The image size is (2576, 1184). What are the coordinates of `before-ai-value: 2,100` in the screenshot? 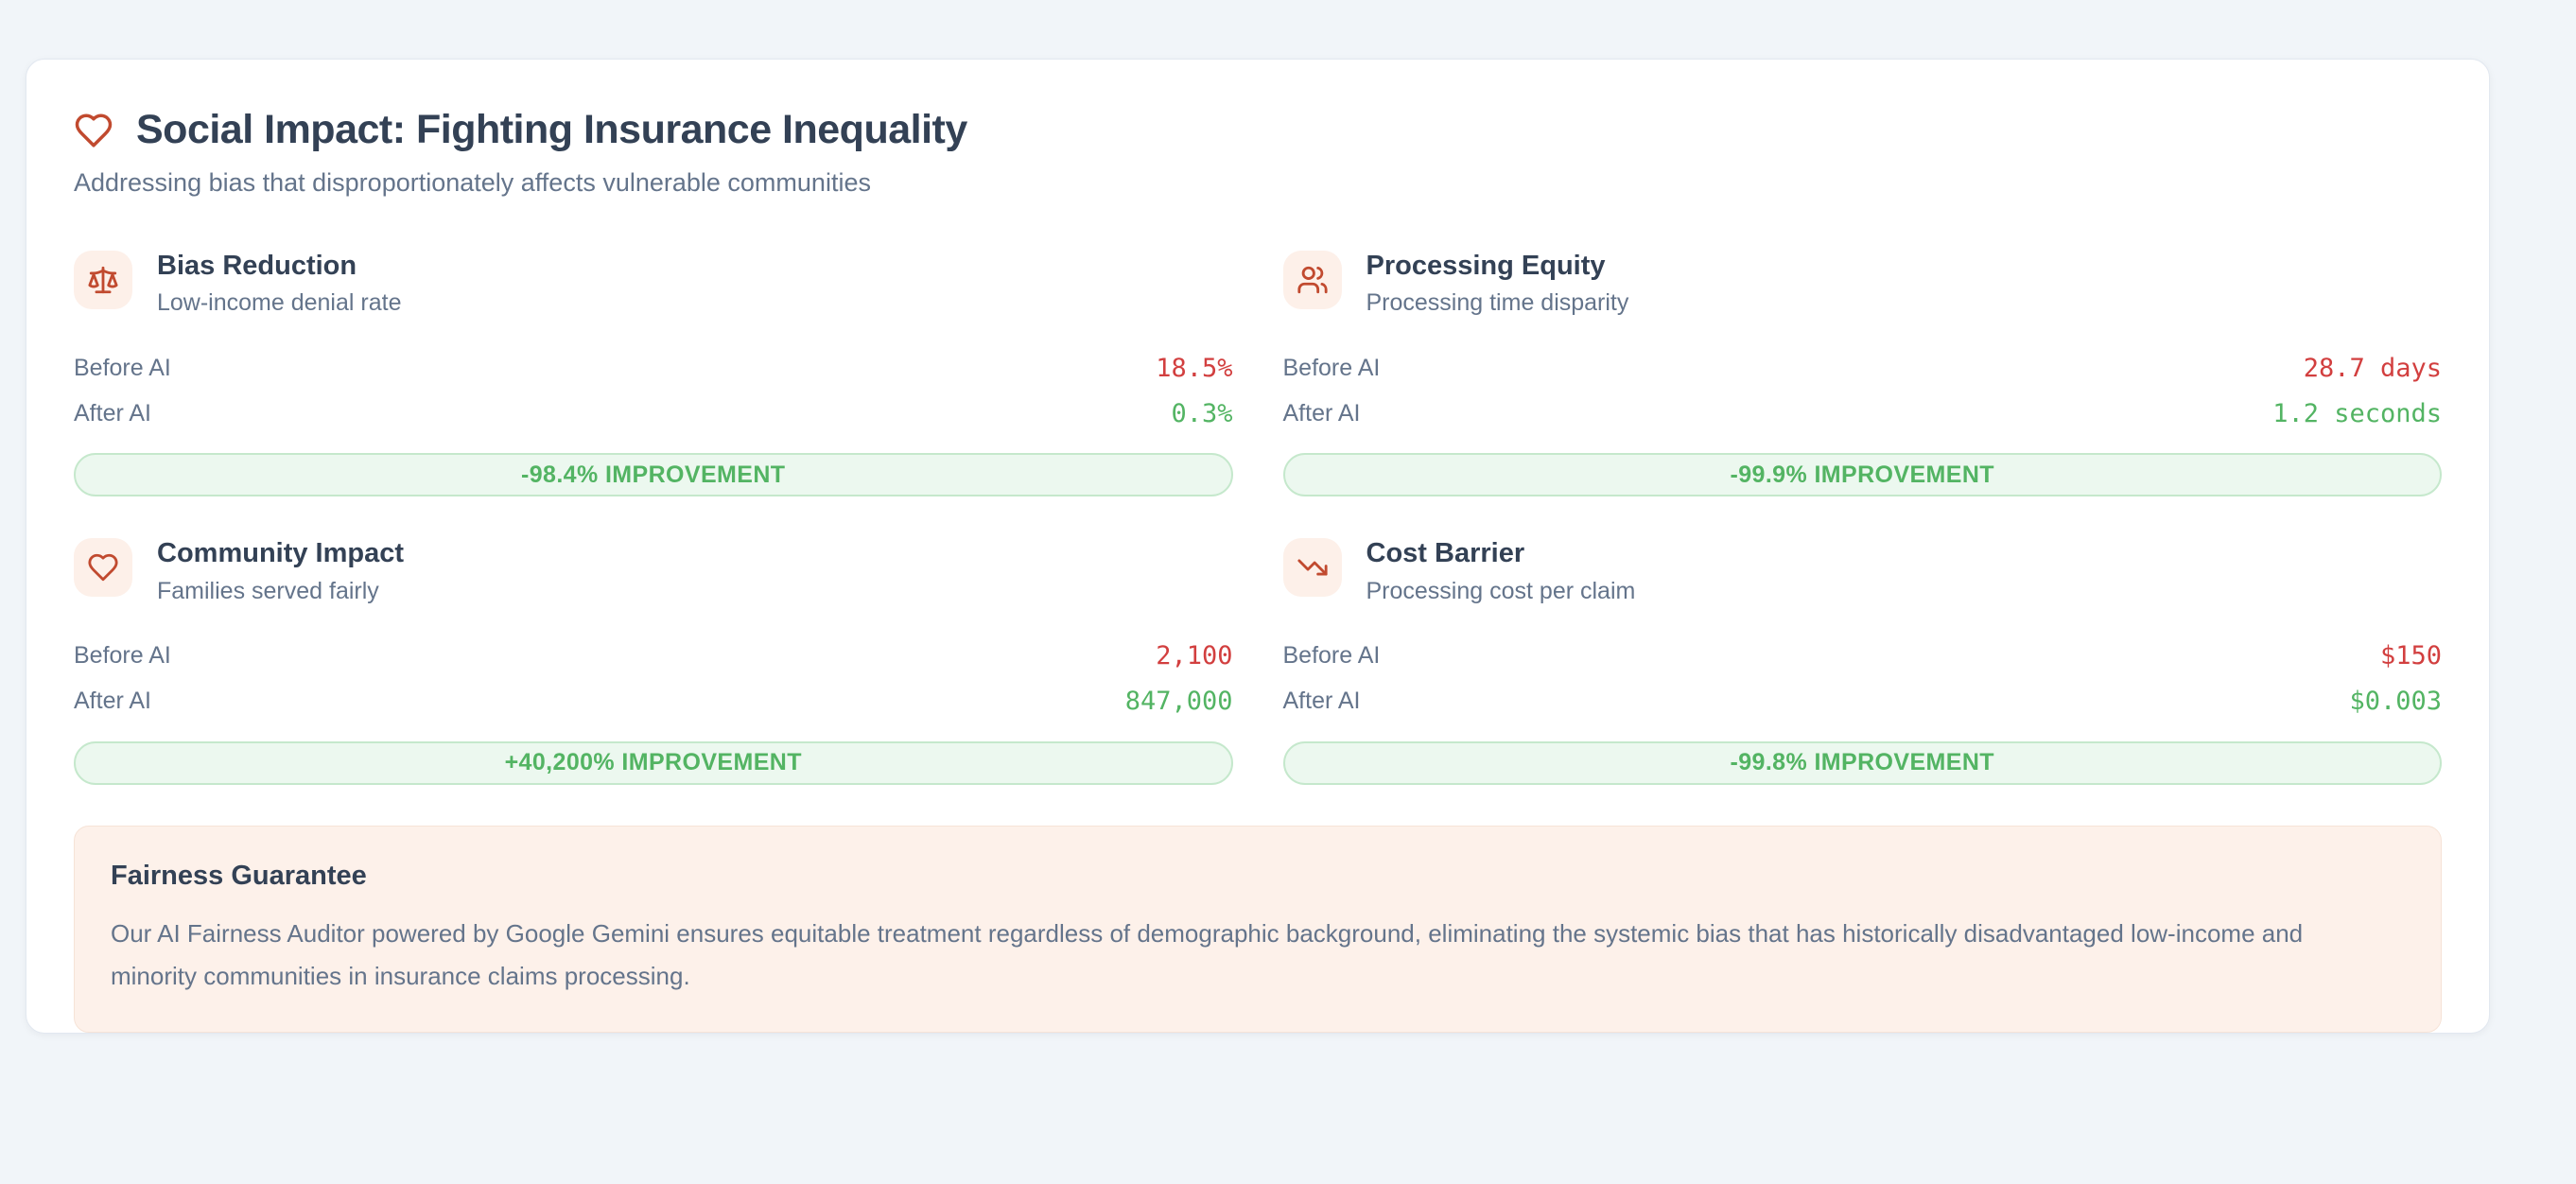 It's located at (1194, 656).